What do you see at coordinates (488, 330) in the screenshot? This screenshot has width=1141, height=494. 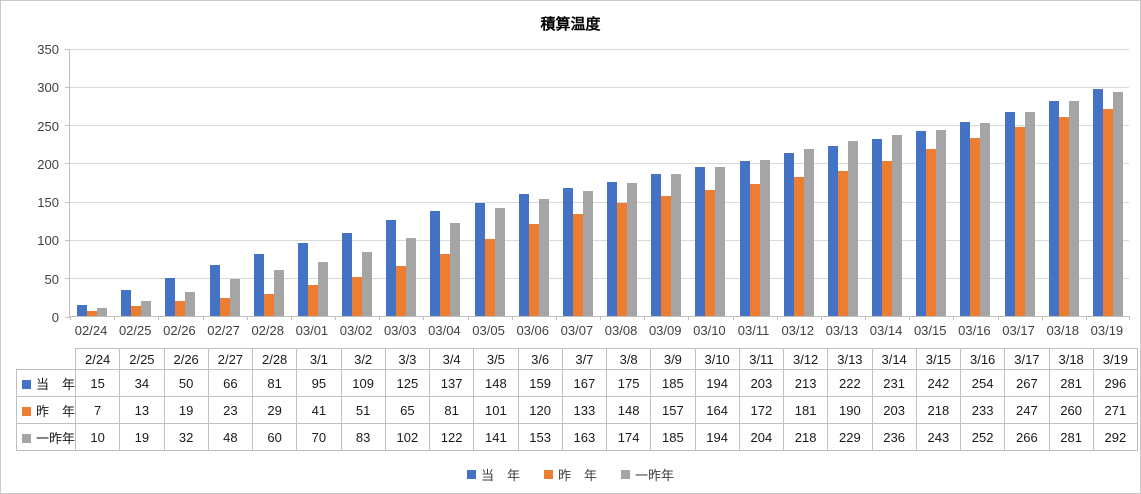 I see `x-axis-tick-label: 03/05` at bounding box center [488, 330].